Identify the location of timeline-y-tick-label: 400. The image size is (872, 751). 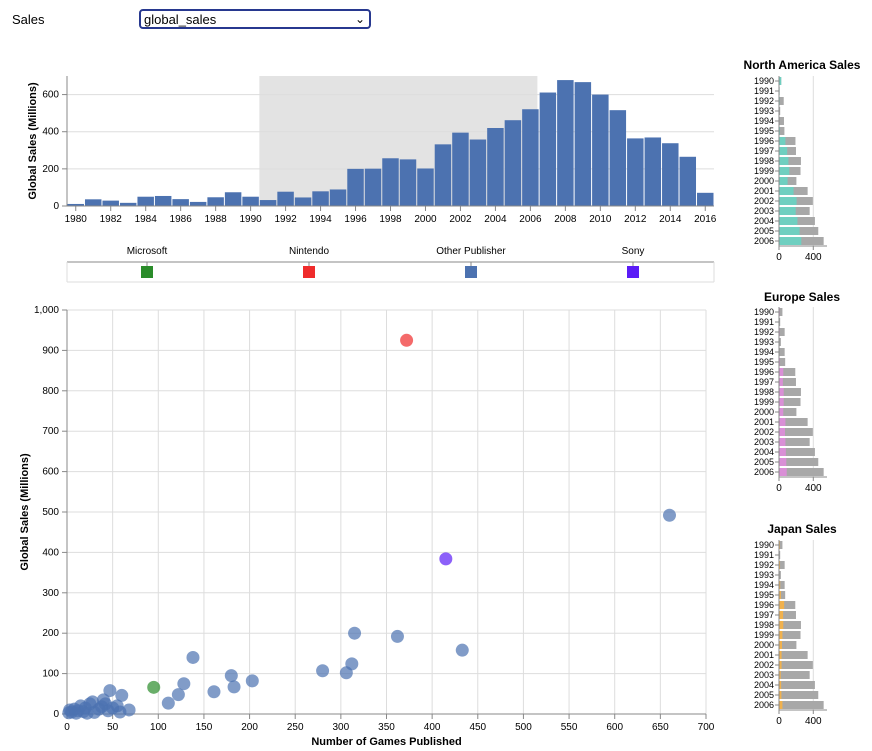
(50, 132).